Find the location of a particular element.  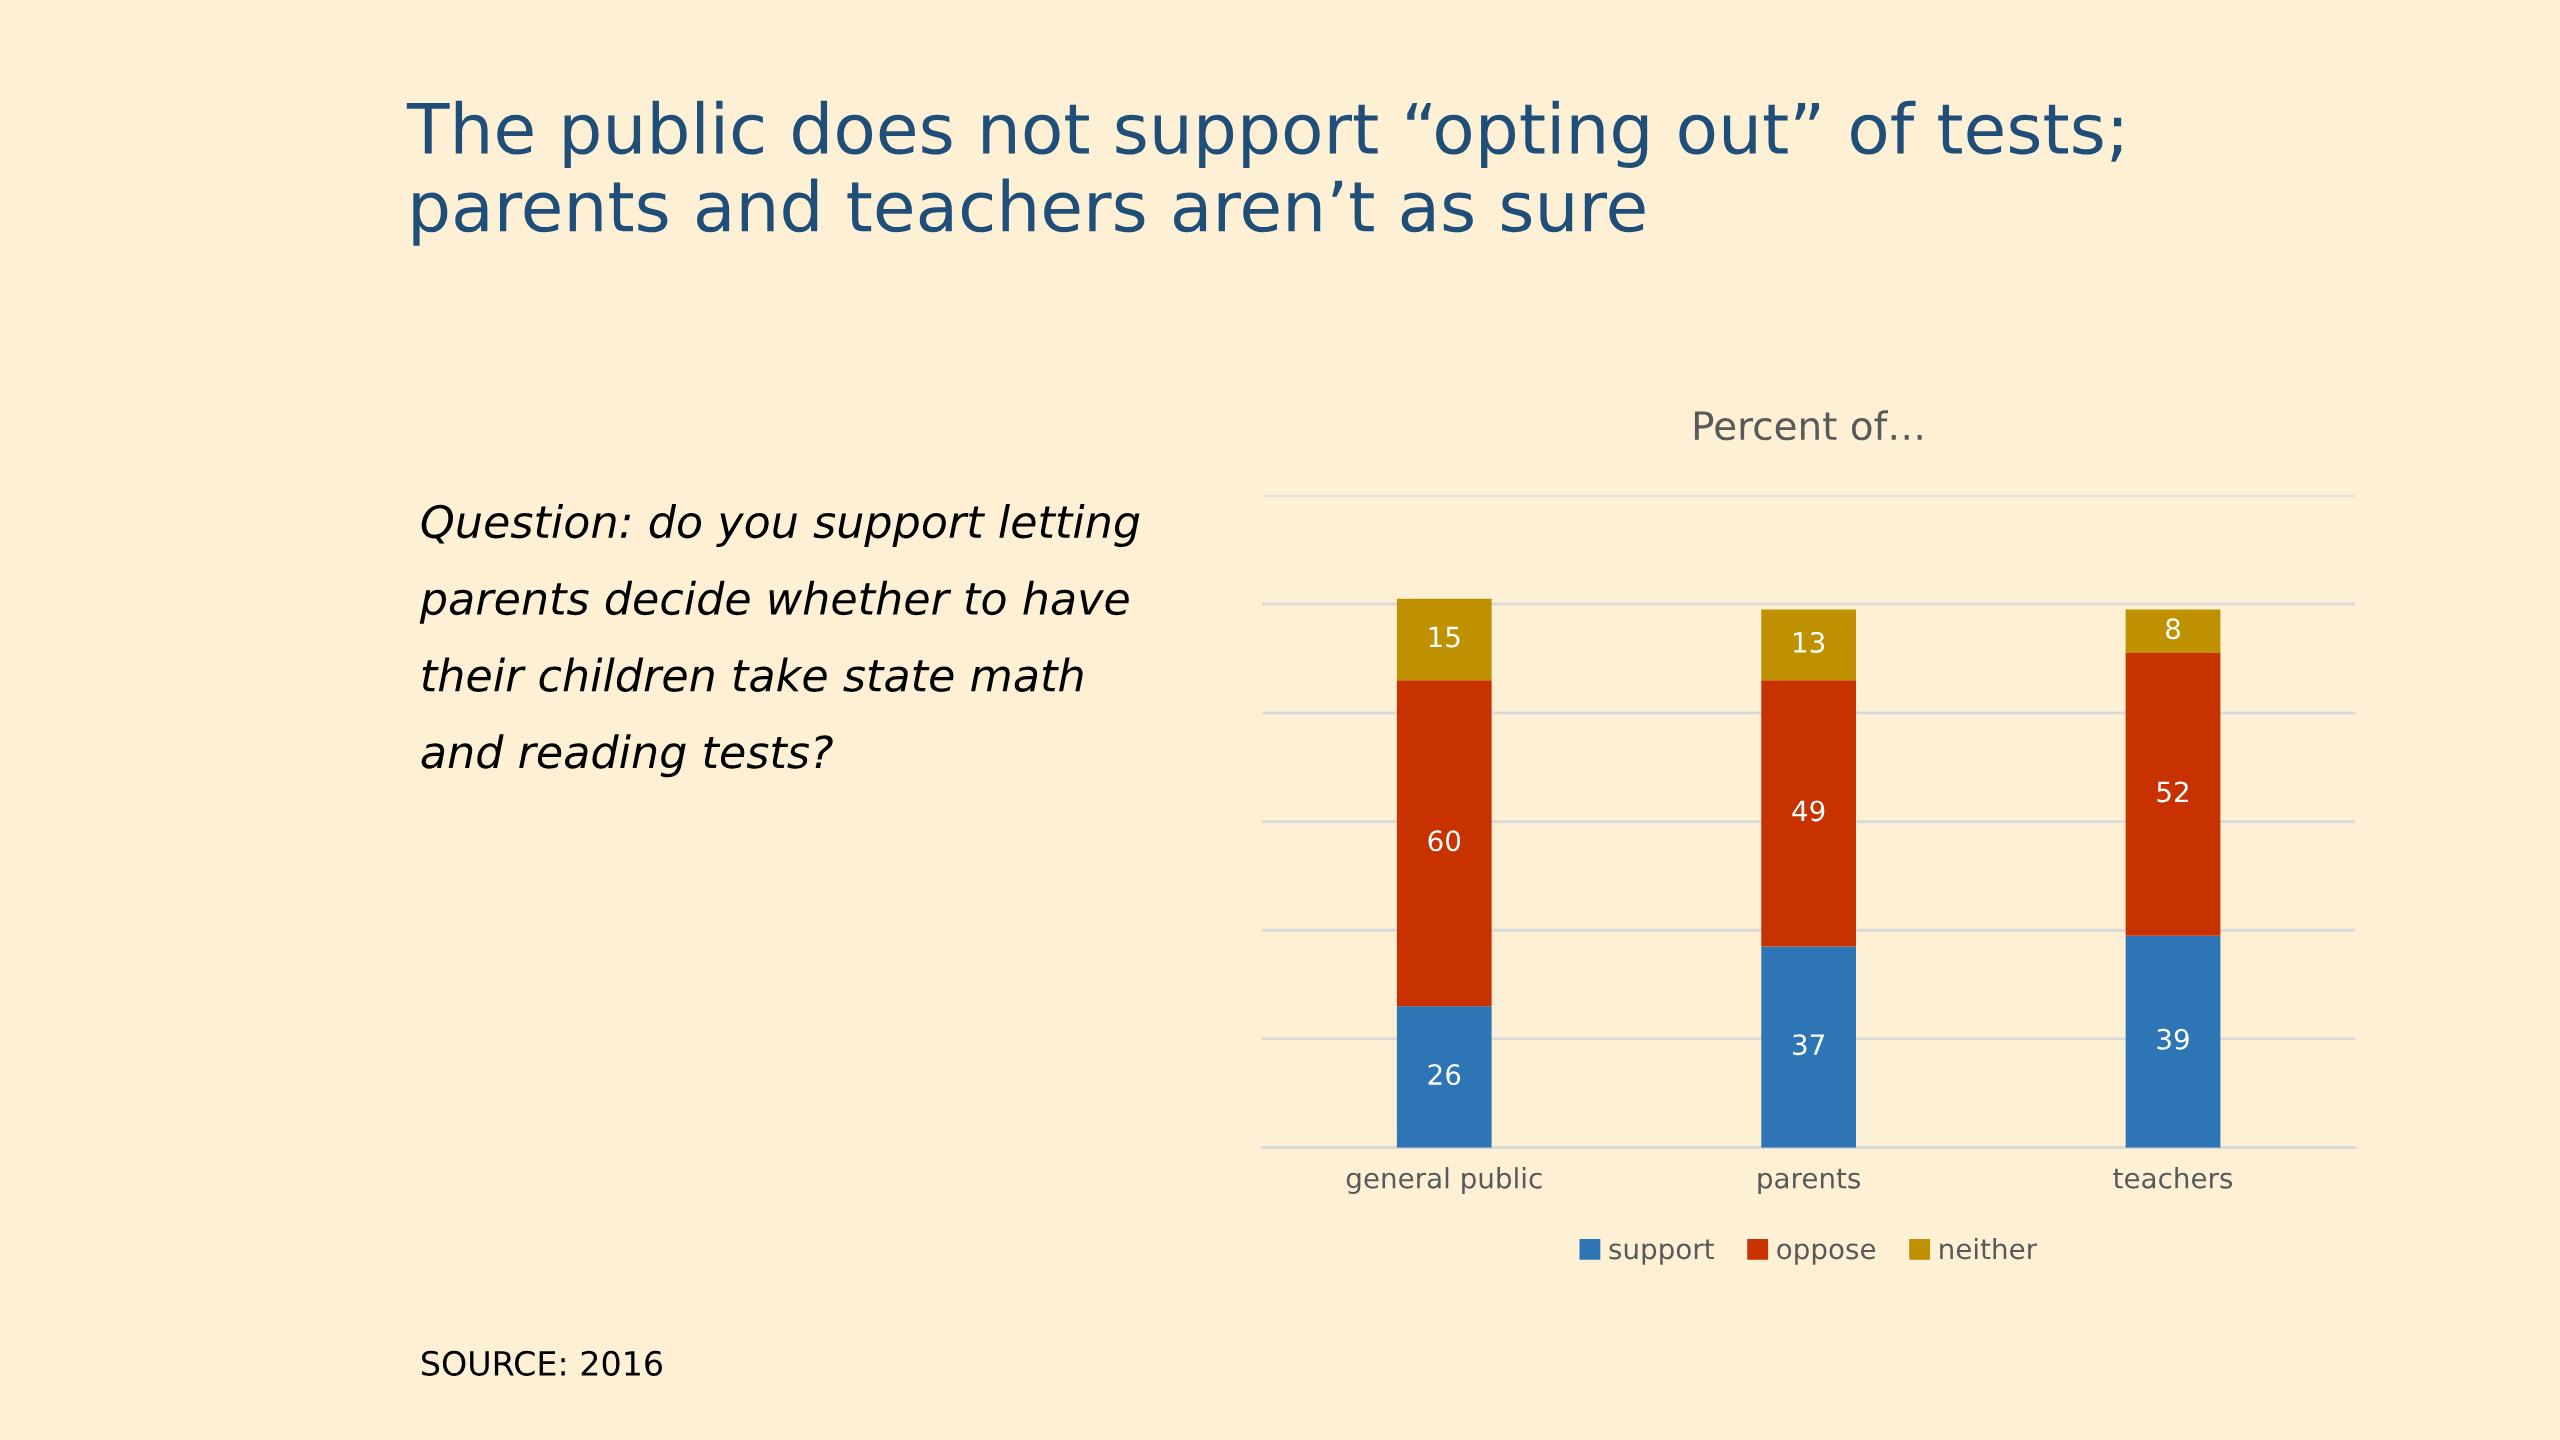

data-label: 52 is located at coordinates (2172, 792).